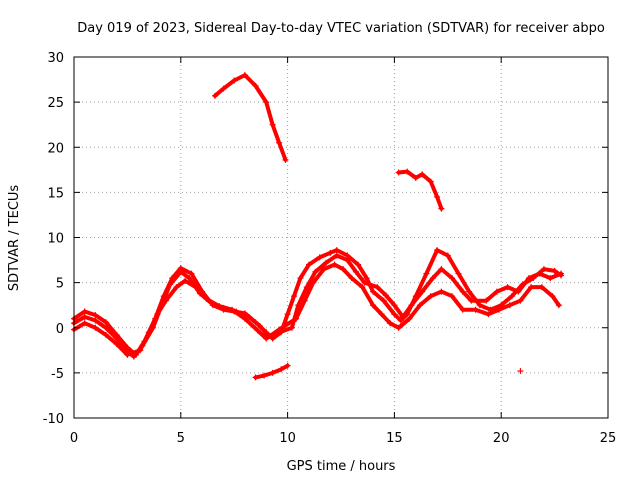 The height and width of the screenshot is (480, 640). What do you see at coordinates (55, 58) in the screenshot?
I see `y-tick-label: 30` at bounding box center [55, 58].